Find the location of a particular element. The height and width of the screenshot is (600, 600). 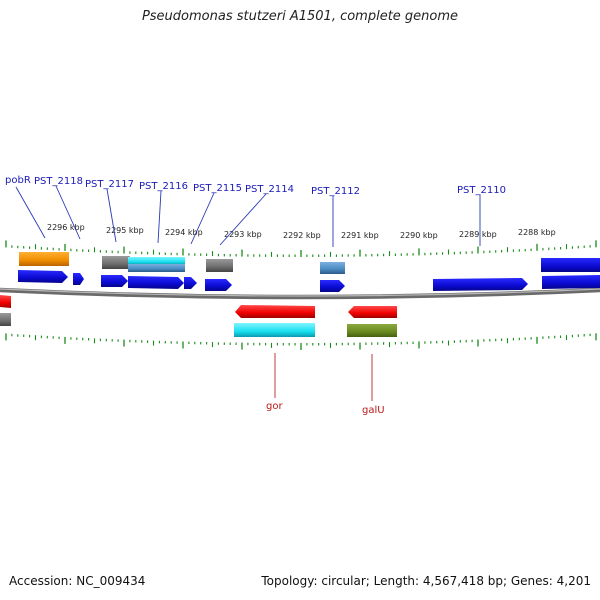

scale-label: 2294 kbp is located at coordinates (184, 232).